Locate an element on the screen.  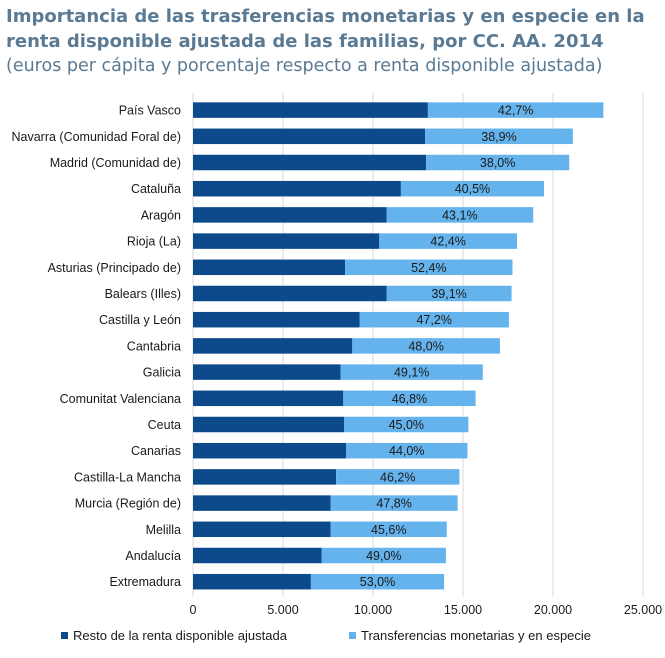
x-tick-label: 20.000 is located at coordinates (553, 610).